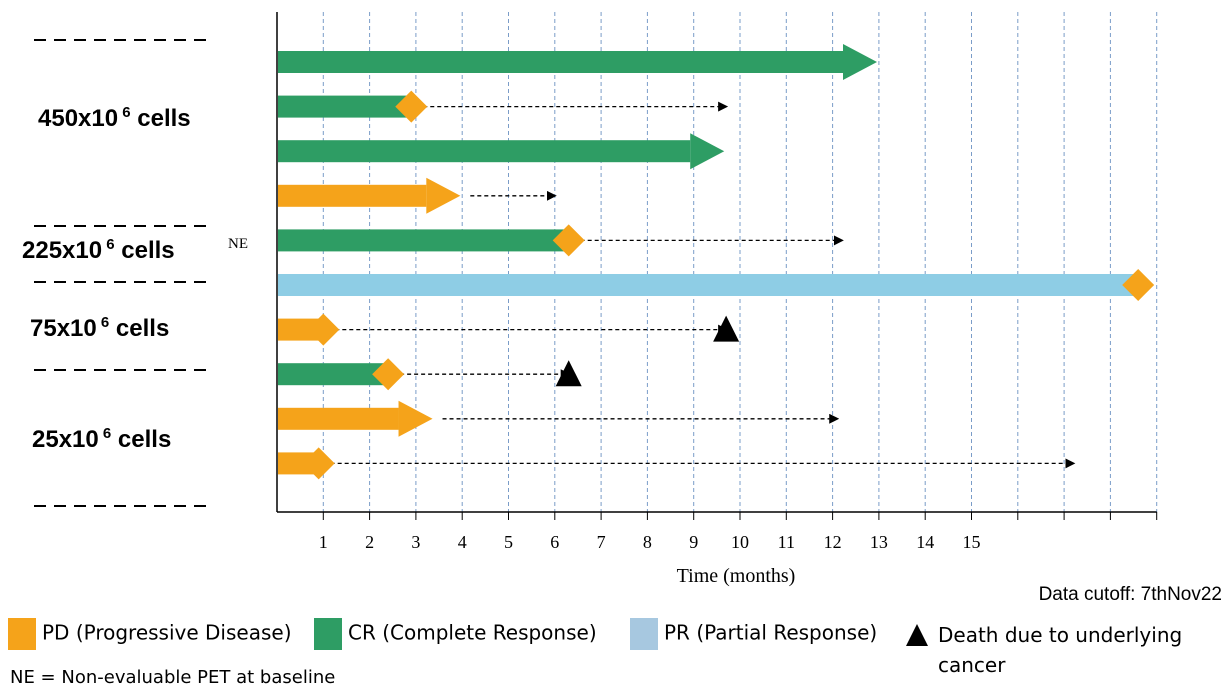 The image size is (1223, 691). Describe the element at coordinates (972, 542) in the screenshot. I see `x-tick-label: 15` at that location.